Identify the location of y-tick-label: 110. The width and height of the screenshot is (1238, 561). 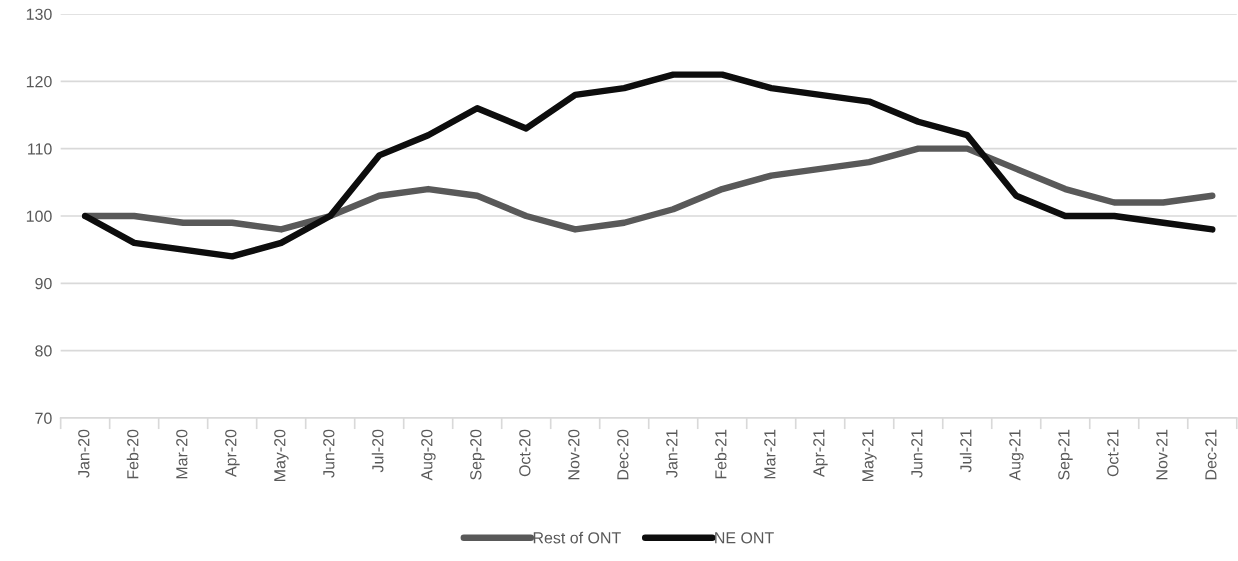
(40, 149).